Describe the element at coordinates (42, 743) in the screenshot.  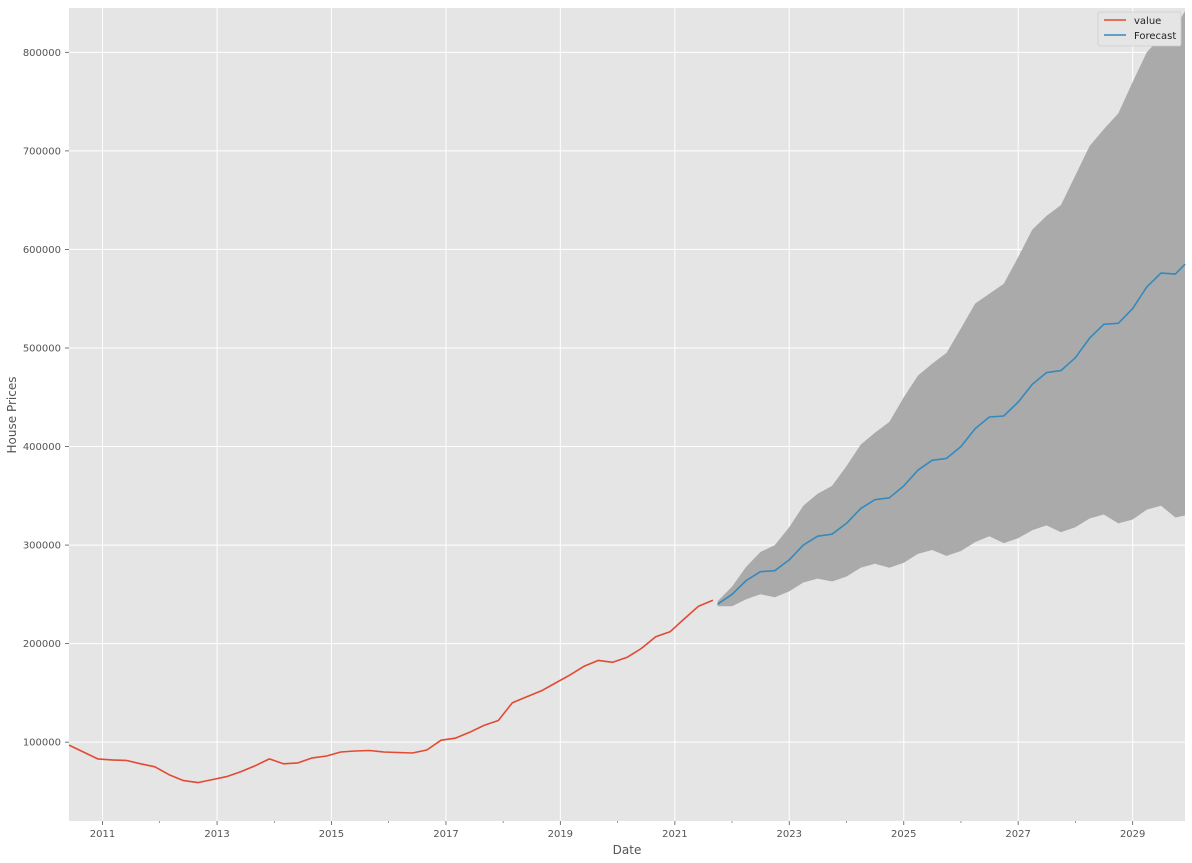
I see `y-tick-label: 100000` at that location.